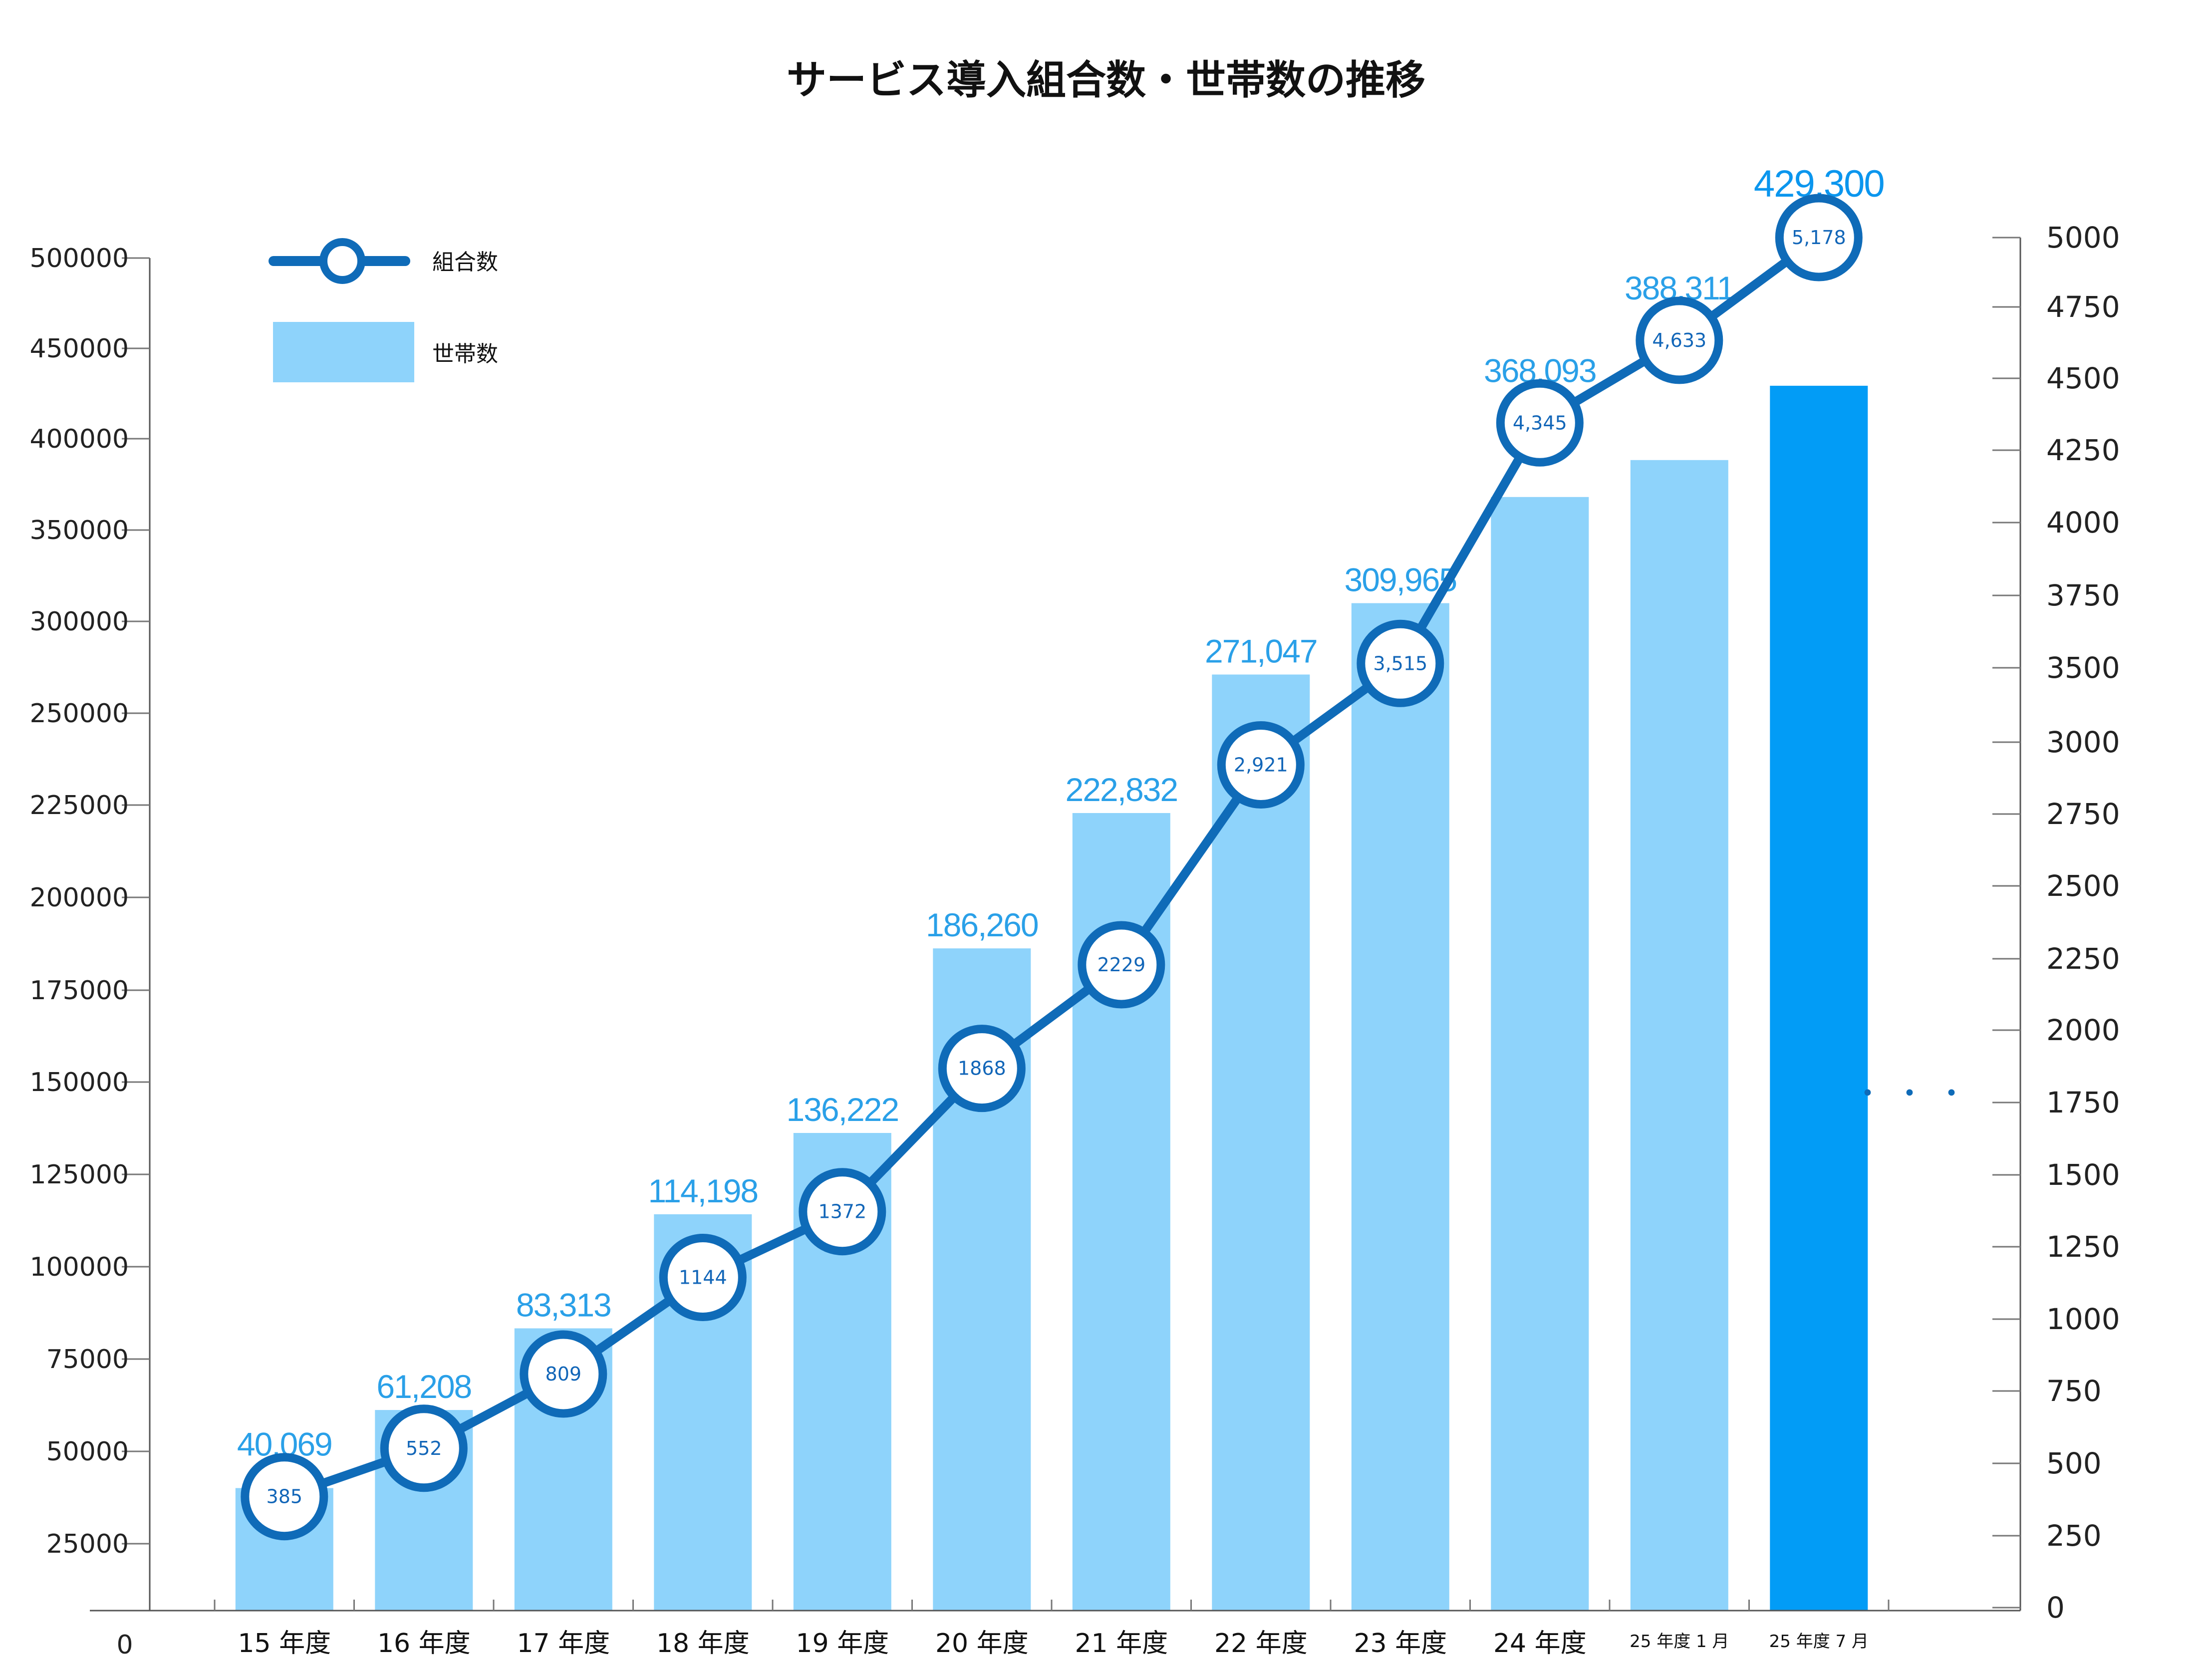  I want to click on right-tick-label: 1750, so click(2083, 1103).